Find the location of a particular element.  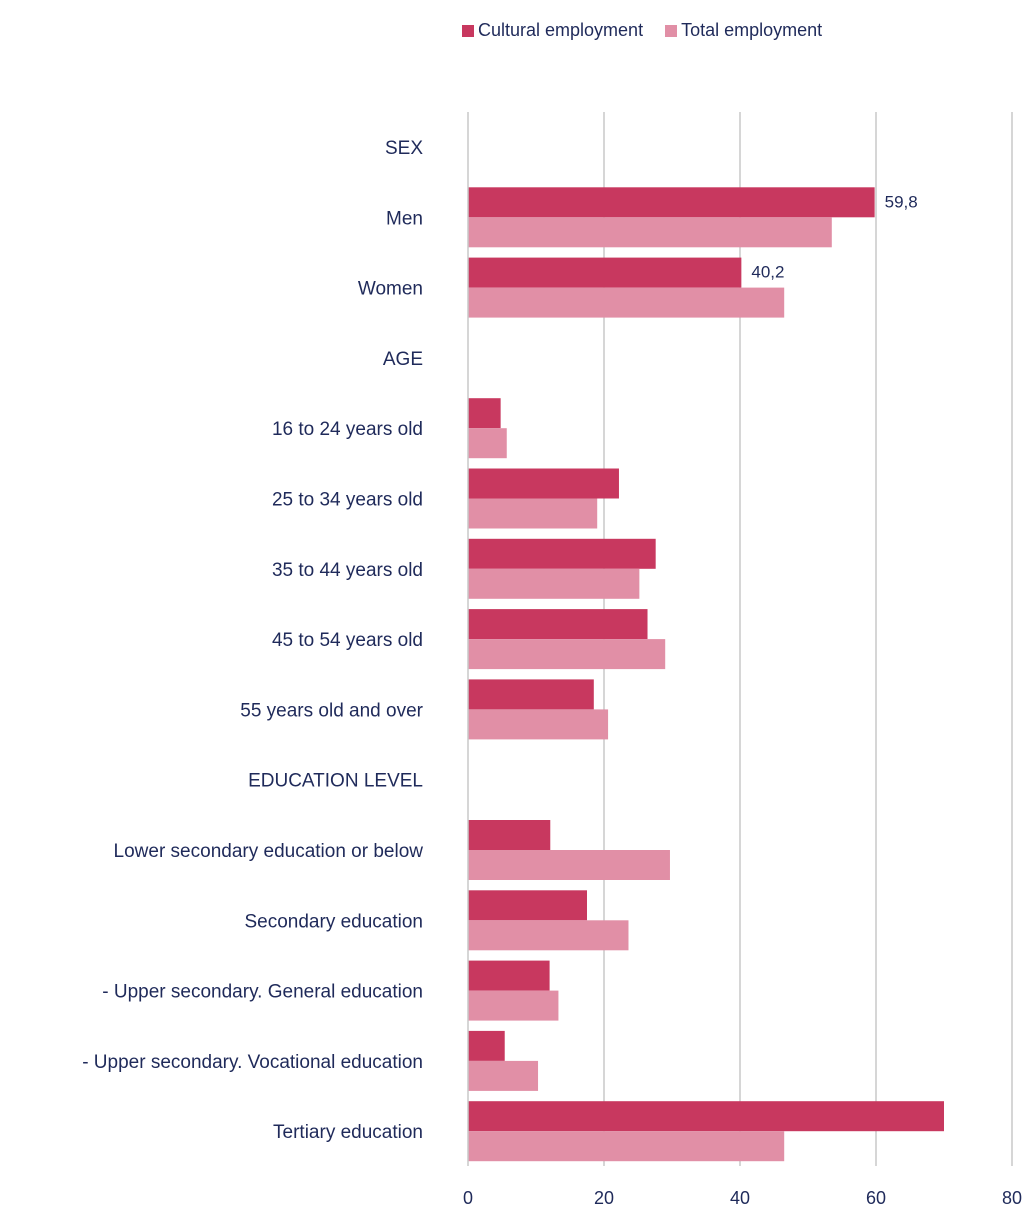

category-label: EDUCATION LEVEL is located at coordinates (335, 781).